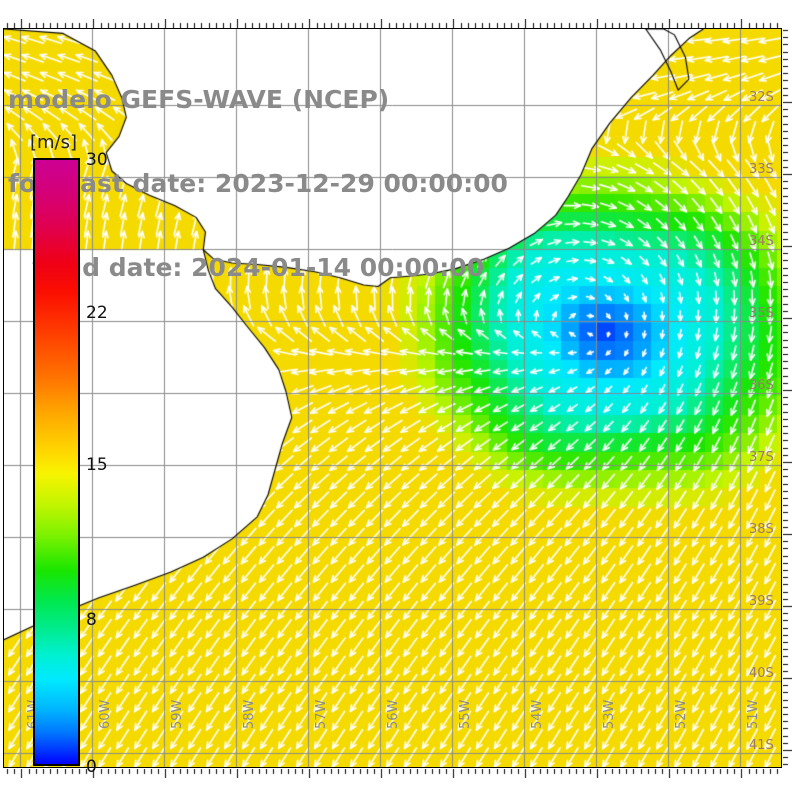 The image size is (800, 800). Describe the element at coordinates (761, 601) in the screenshot. I see `lat-label-39S: 39S` at that location.